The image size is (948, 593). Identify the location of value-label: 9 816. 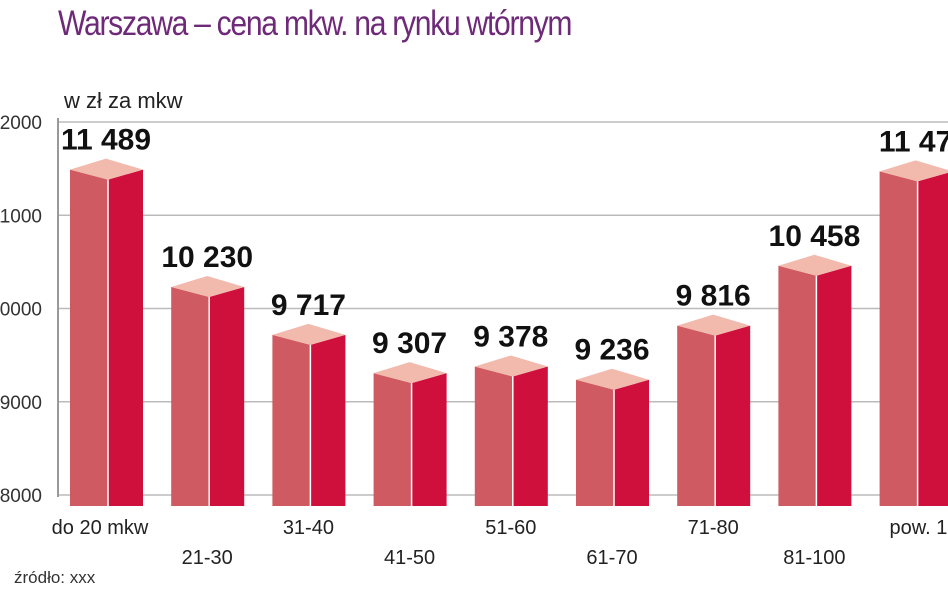
(713, 296).